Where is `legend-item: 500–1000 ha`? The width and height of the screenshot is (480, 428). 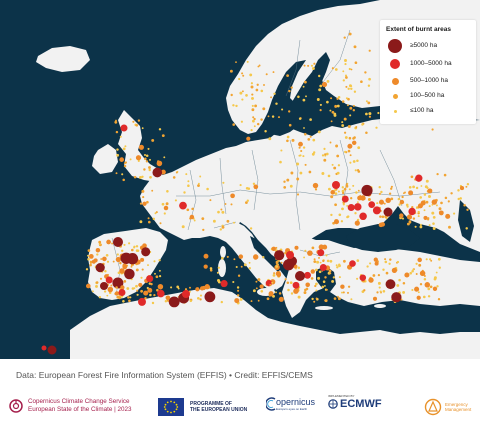
legend-item: 500–1000 ha is located at coordinates (428, 81).